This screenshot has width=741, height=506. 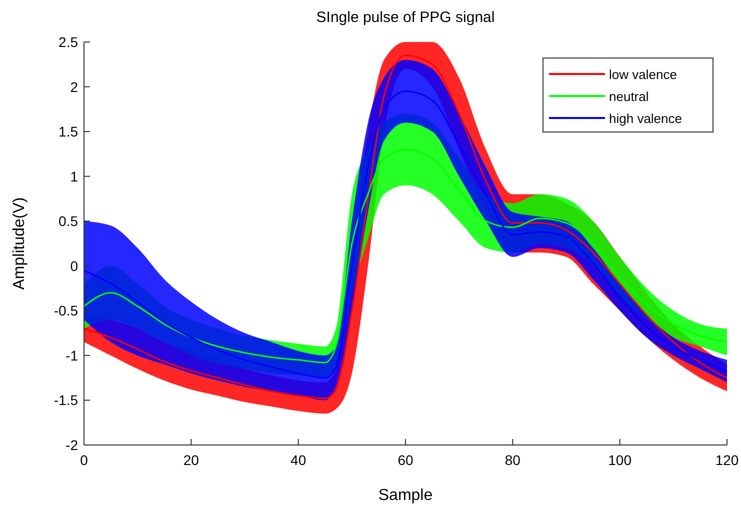 What do you see at coordinates (643, 74) in the screenshot?
I see `legend-label: low valence` at bounding box center [643, 74].